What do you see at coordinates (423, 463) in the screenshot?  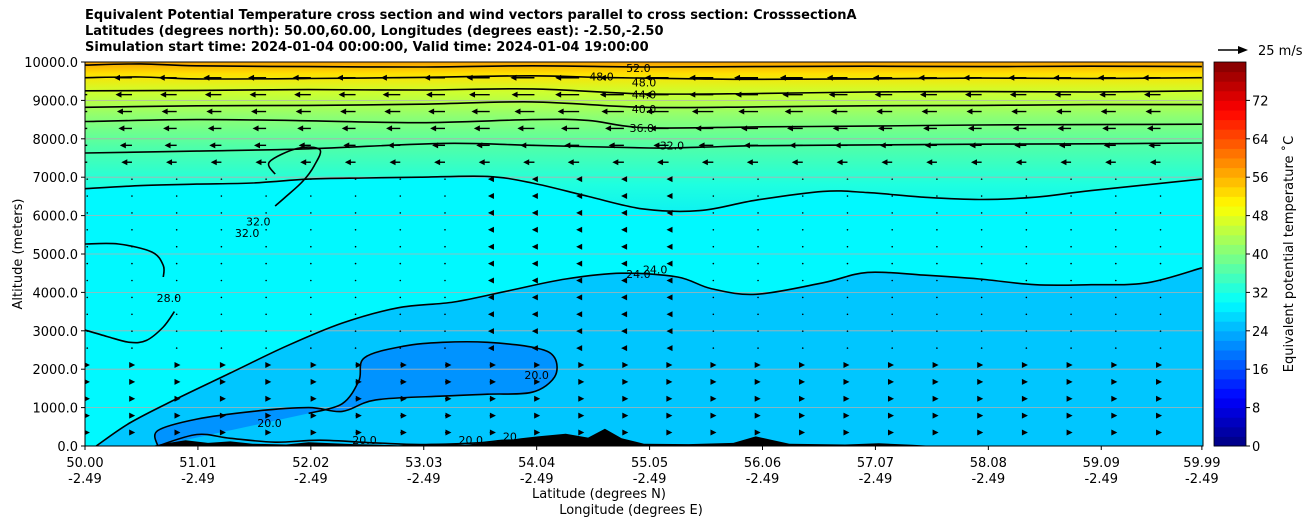 I see `x-tick-label-lat: 53.03` at bounding box center [423, 463].